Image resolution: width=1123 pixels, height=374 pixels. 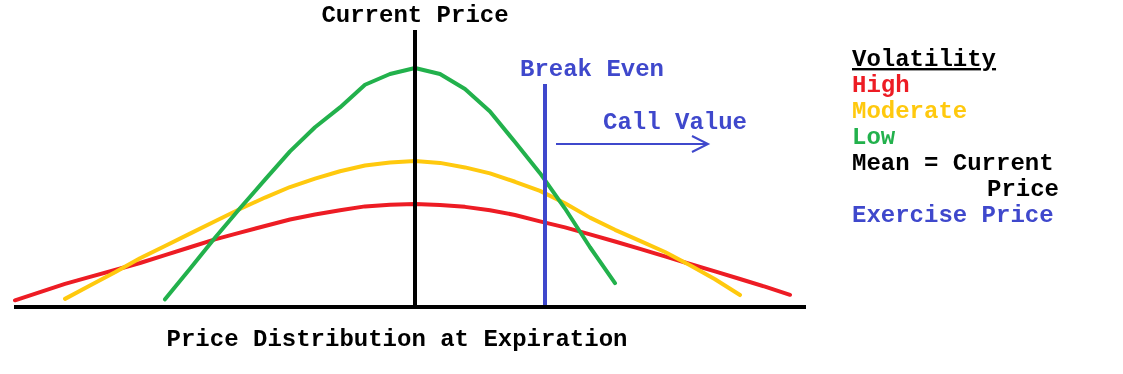 What do you see at coordinates (592, 70) in the screenshot?
I see `annotation: Break Even` at bounding box center [592, 70].